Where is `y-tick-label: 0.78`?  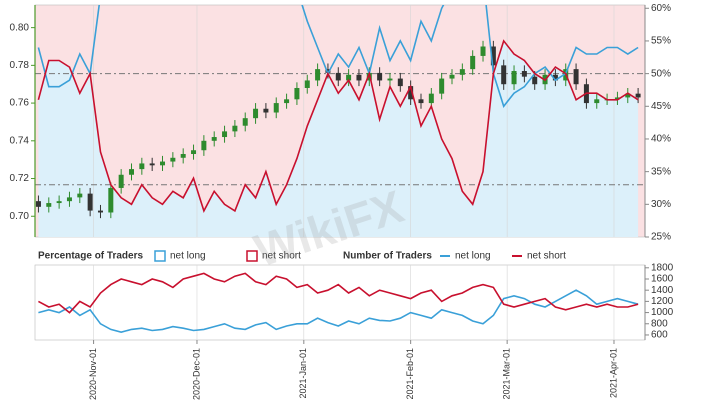
y-tick-label: 0.78 is located at coordinates (20, 65).